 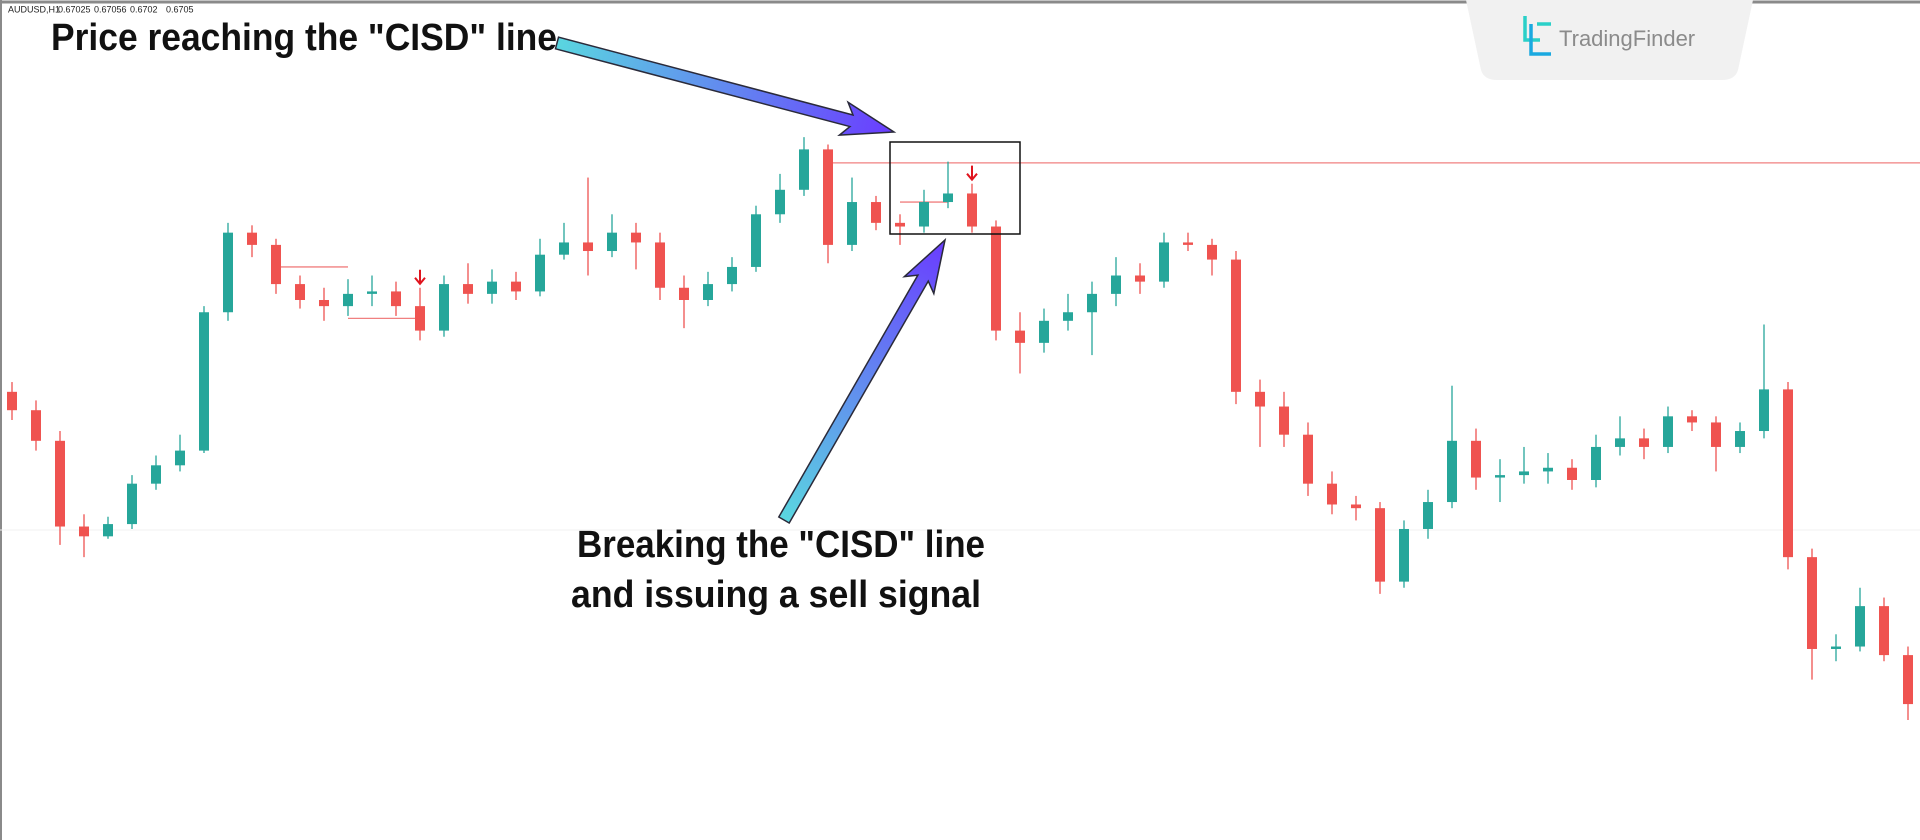 I want to click on header-values: 0.67025 0.67056 0.6702 0.6705, so click(x=126, y=9).